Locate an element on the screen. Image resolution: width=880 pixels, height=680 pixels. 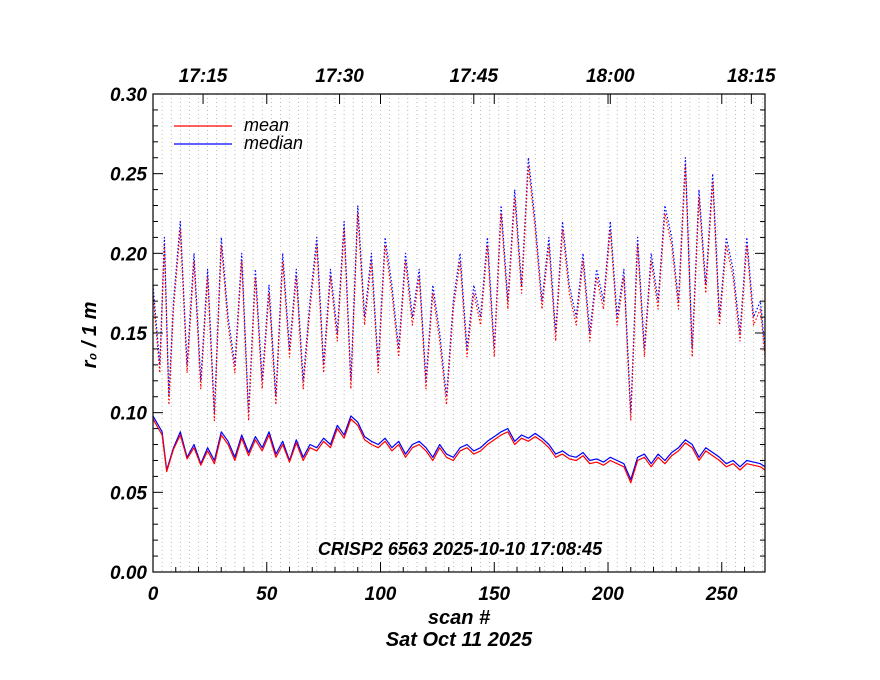
y-tick-label: 0.05 is located at coordinates (128, 493).